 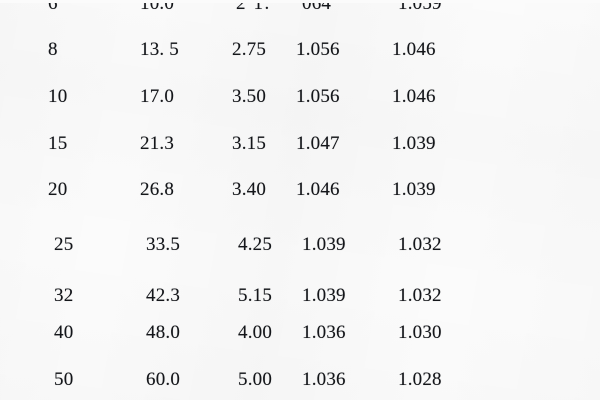 What do you see at coordinates (157, 189) in the screenshot?
I see `table-cell-col2: 26.8` at bounding box center [157, 189].